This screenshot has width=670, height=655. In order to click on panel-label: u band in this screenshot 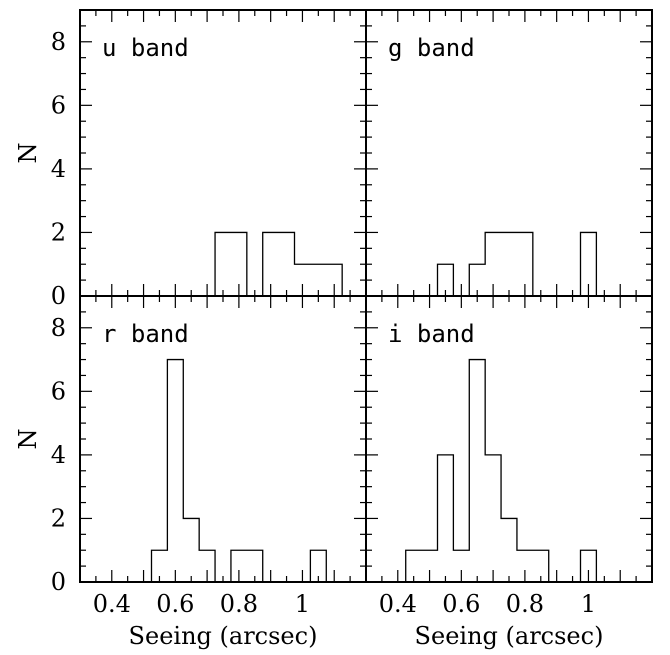, I will do `click(145, 48)`.